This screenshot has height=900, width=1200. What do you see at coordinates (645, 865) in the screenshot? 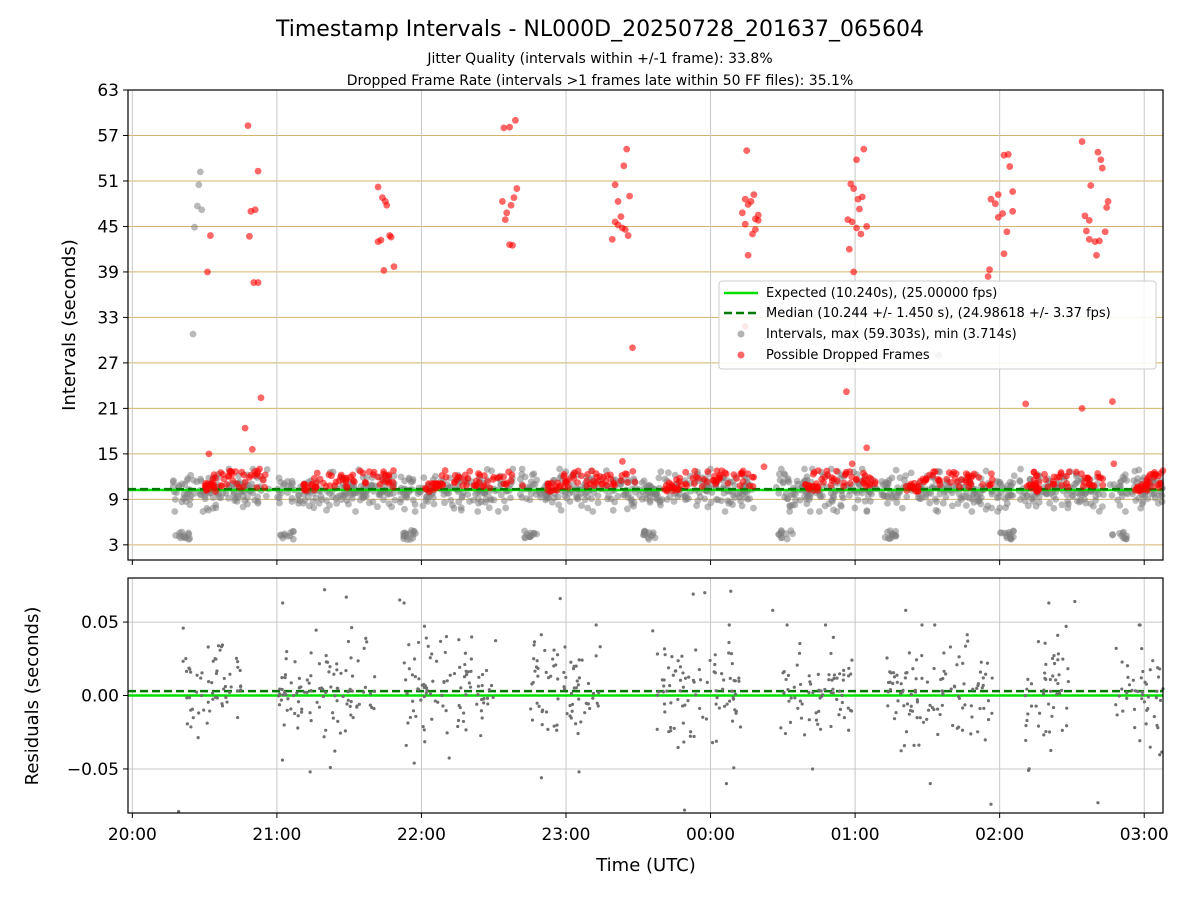
I see `x-axis-label: Time (UTC)` at bounding box center [645, 865].